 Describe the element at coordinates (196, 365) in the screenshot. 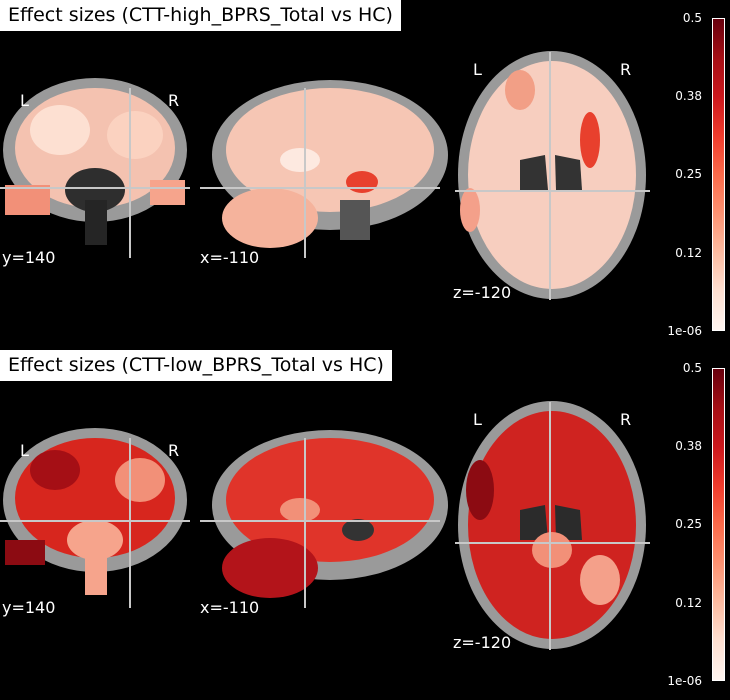

I see `panel-title: Effect sizes (CTT-low_BPRS_Total vs HC)` at that location.